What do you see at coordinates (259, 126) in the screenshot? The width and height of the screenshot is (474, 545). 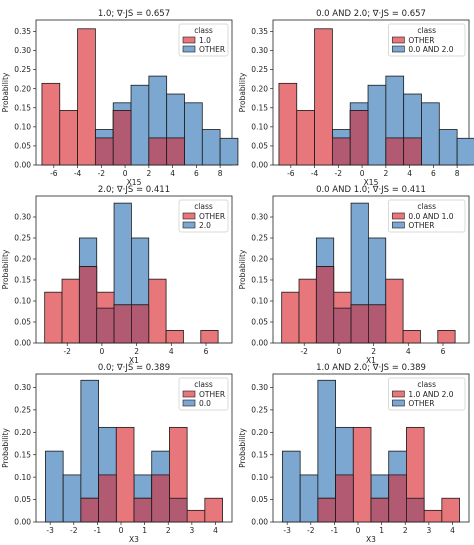 I see `y-tick-label: 0.10` at bounding box center [259, 126].